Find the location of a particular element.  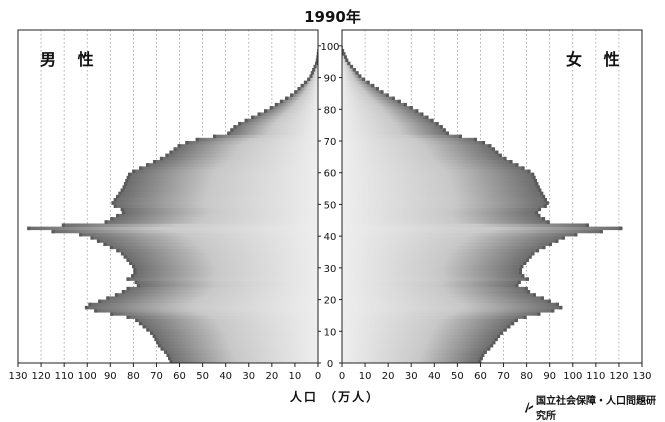

age-tick-label: 0 is located at coordinates (330, 364).